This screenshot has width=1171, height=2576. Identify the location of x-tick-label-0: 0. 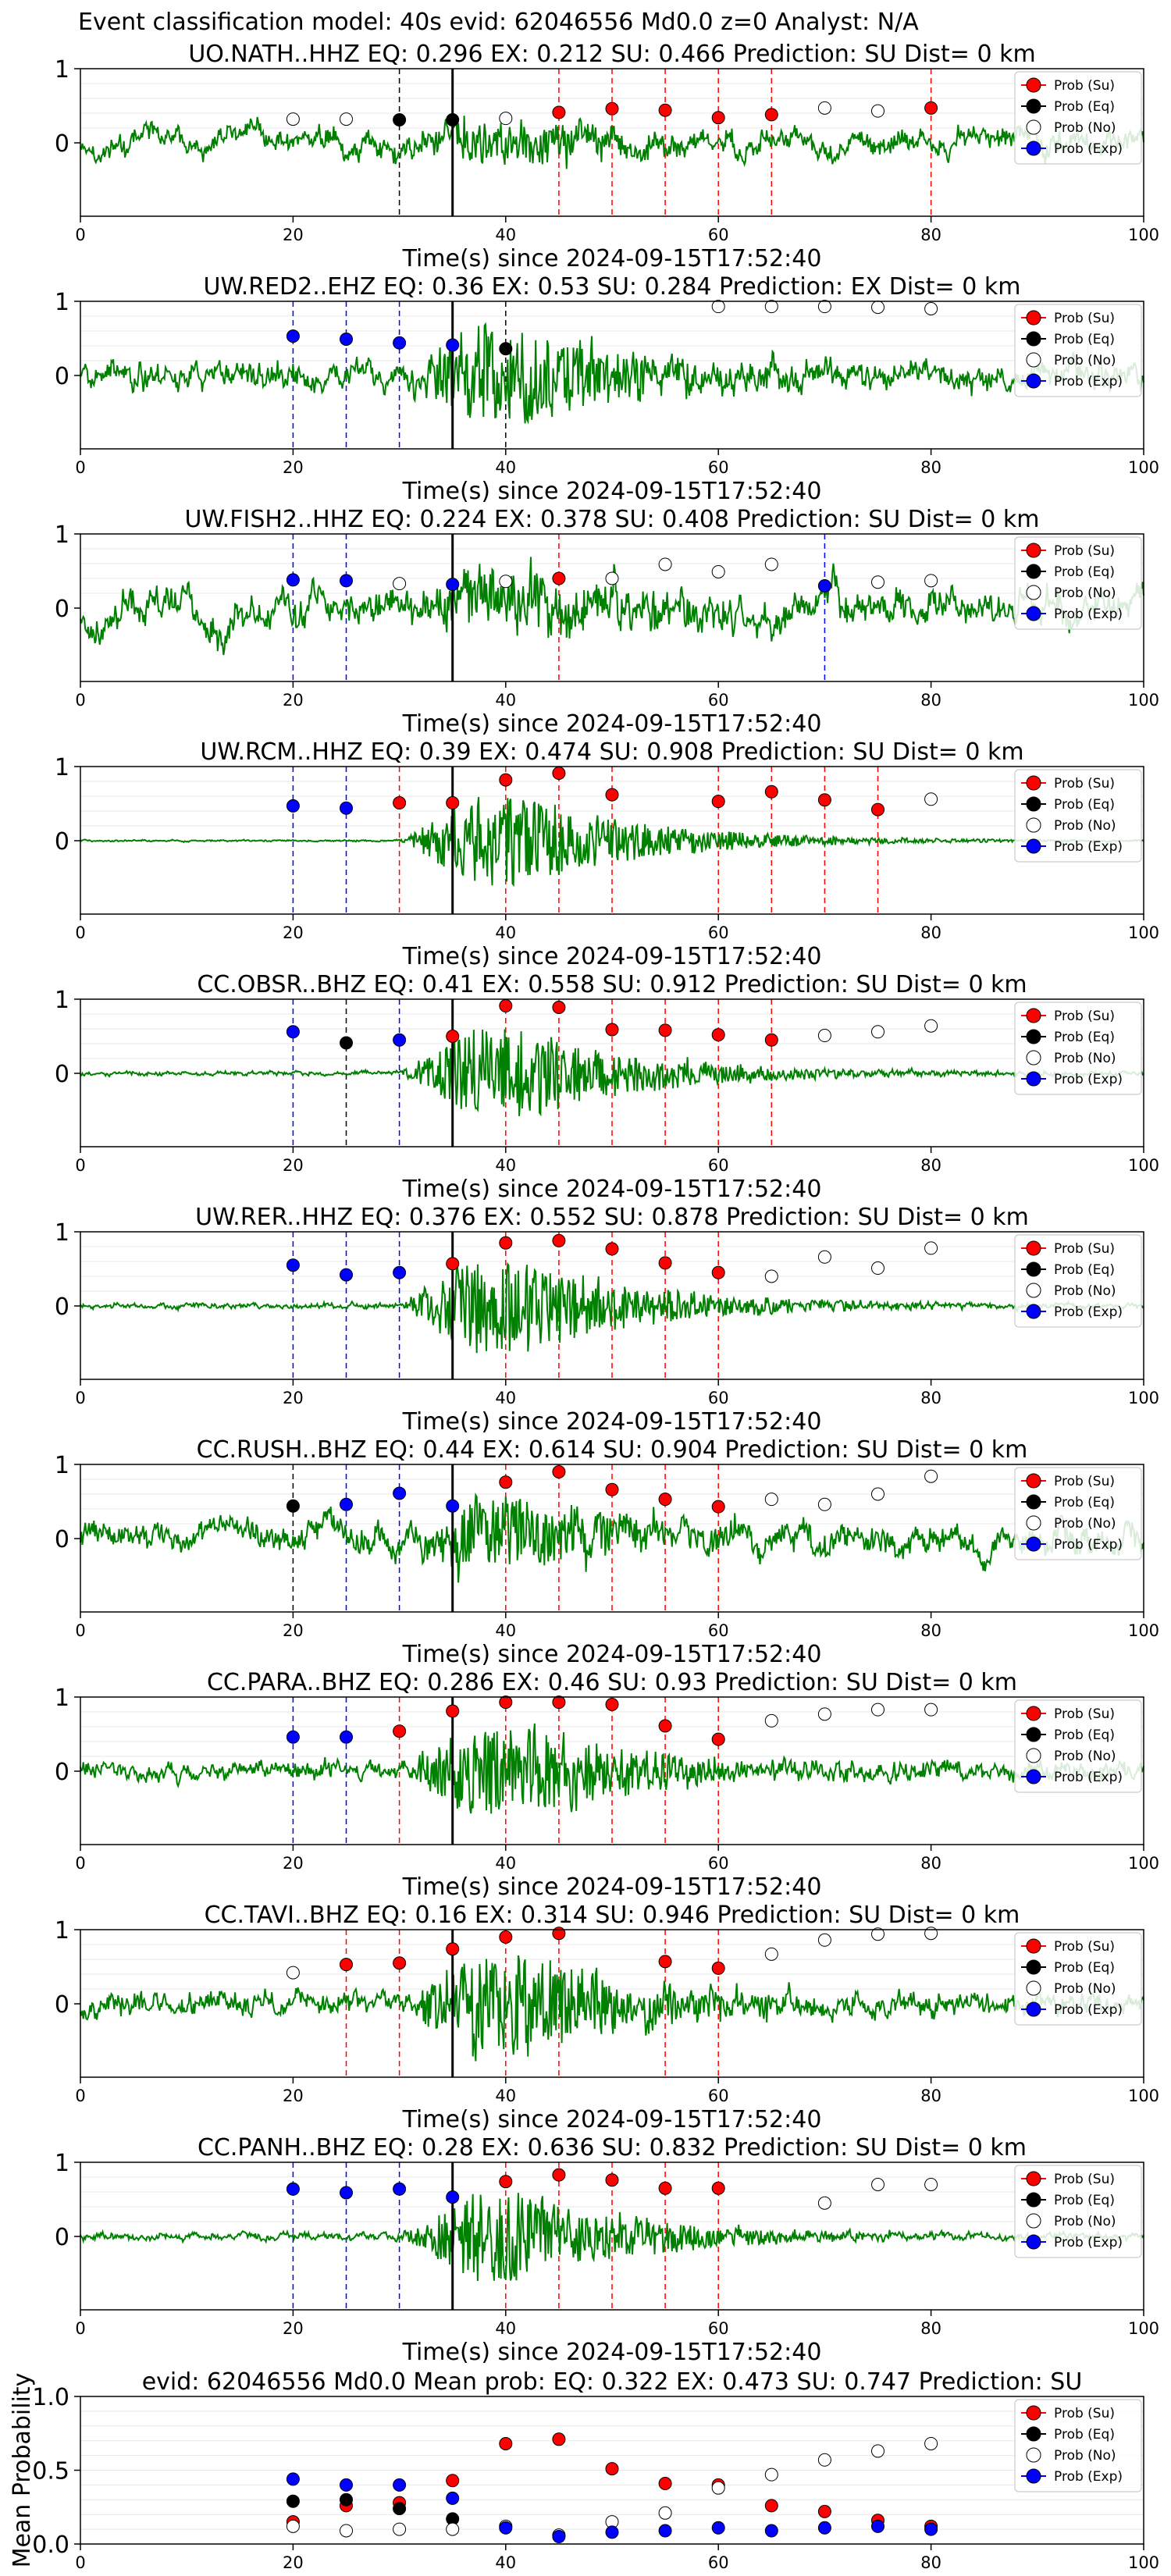
(80, 467).